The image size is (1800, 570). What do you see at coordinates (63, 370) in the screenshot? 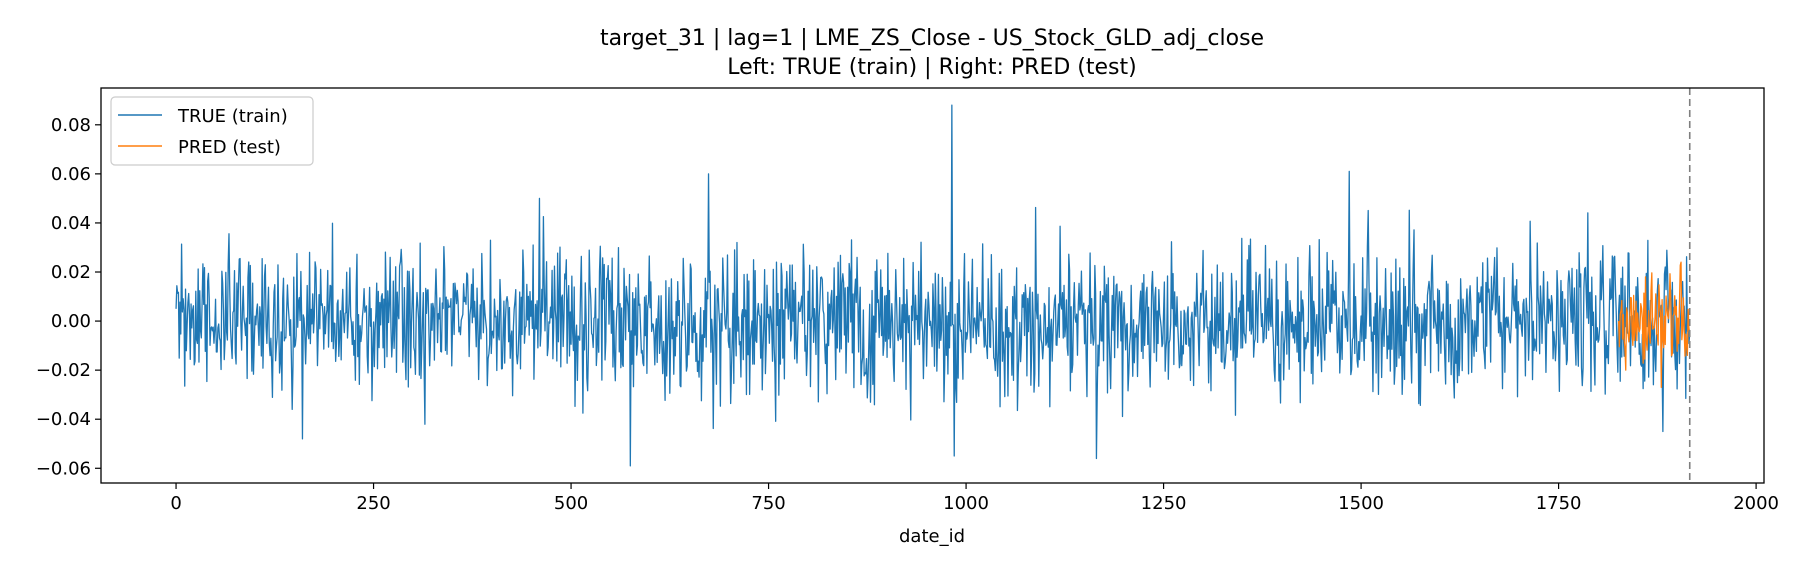
I see `y-tick-label: −0.02` at bounding box center [63, 370].